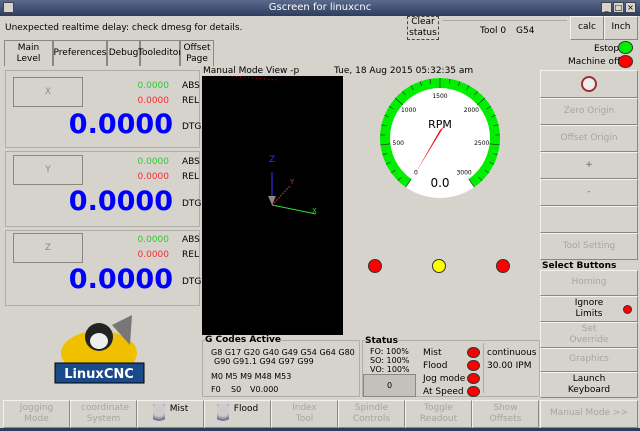 Image resolution: width=640 pixels, height=431 pixels. Describe the element at coordinates (170, 414) in the screenshot. I see `mist-button: Mist` at that location.